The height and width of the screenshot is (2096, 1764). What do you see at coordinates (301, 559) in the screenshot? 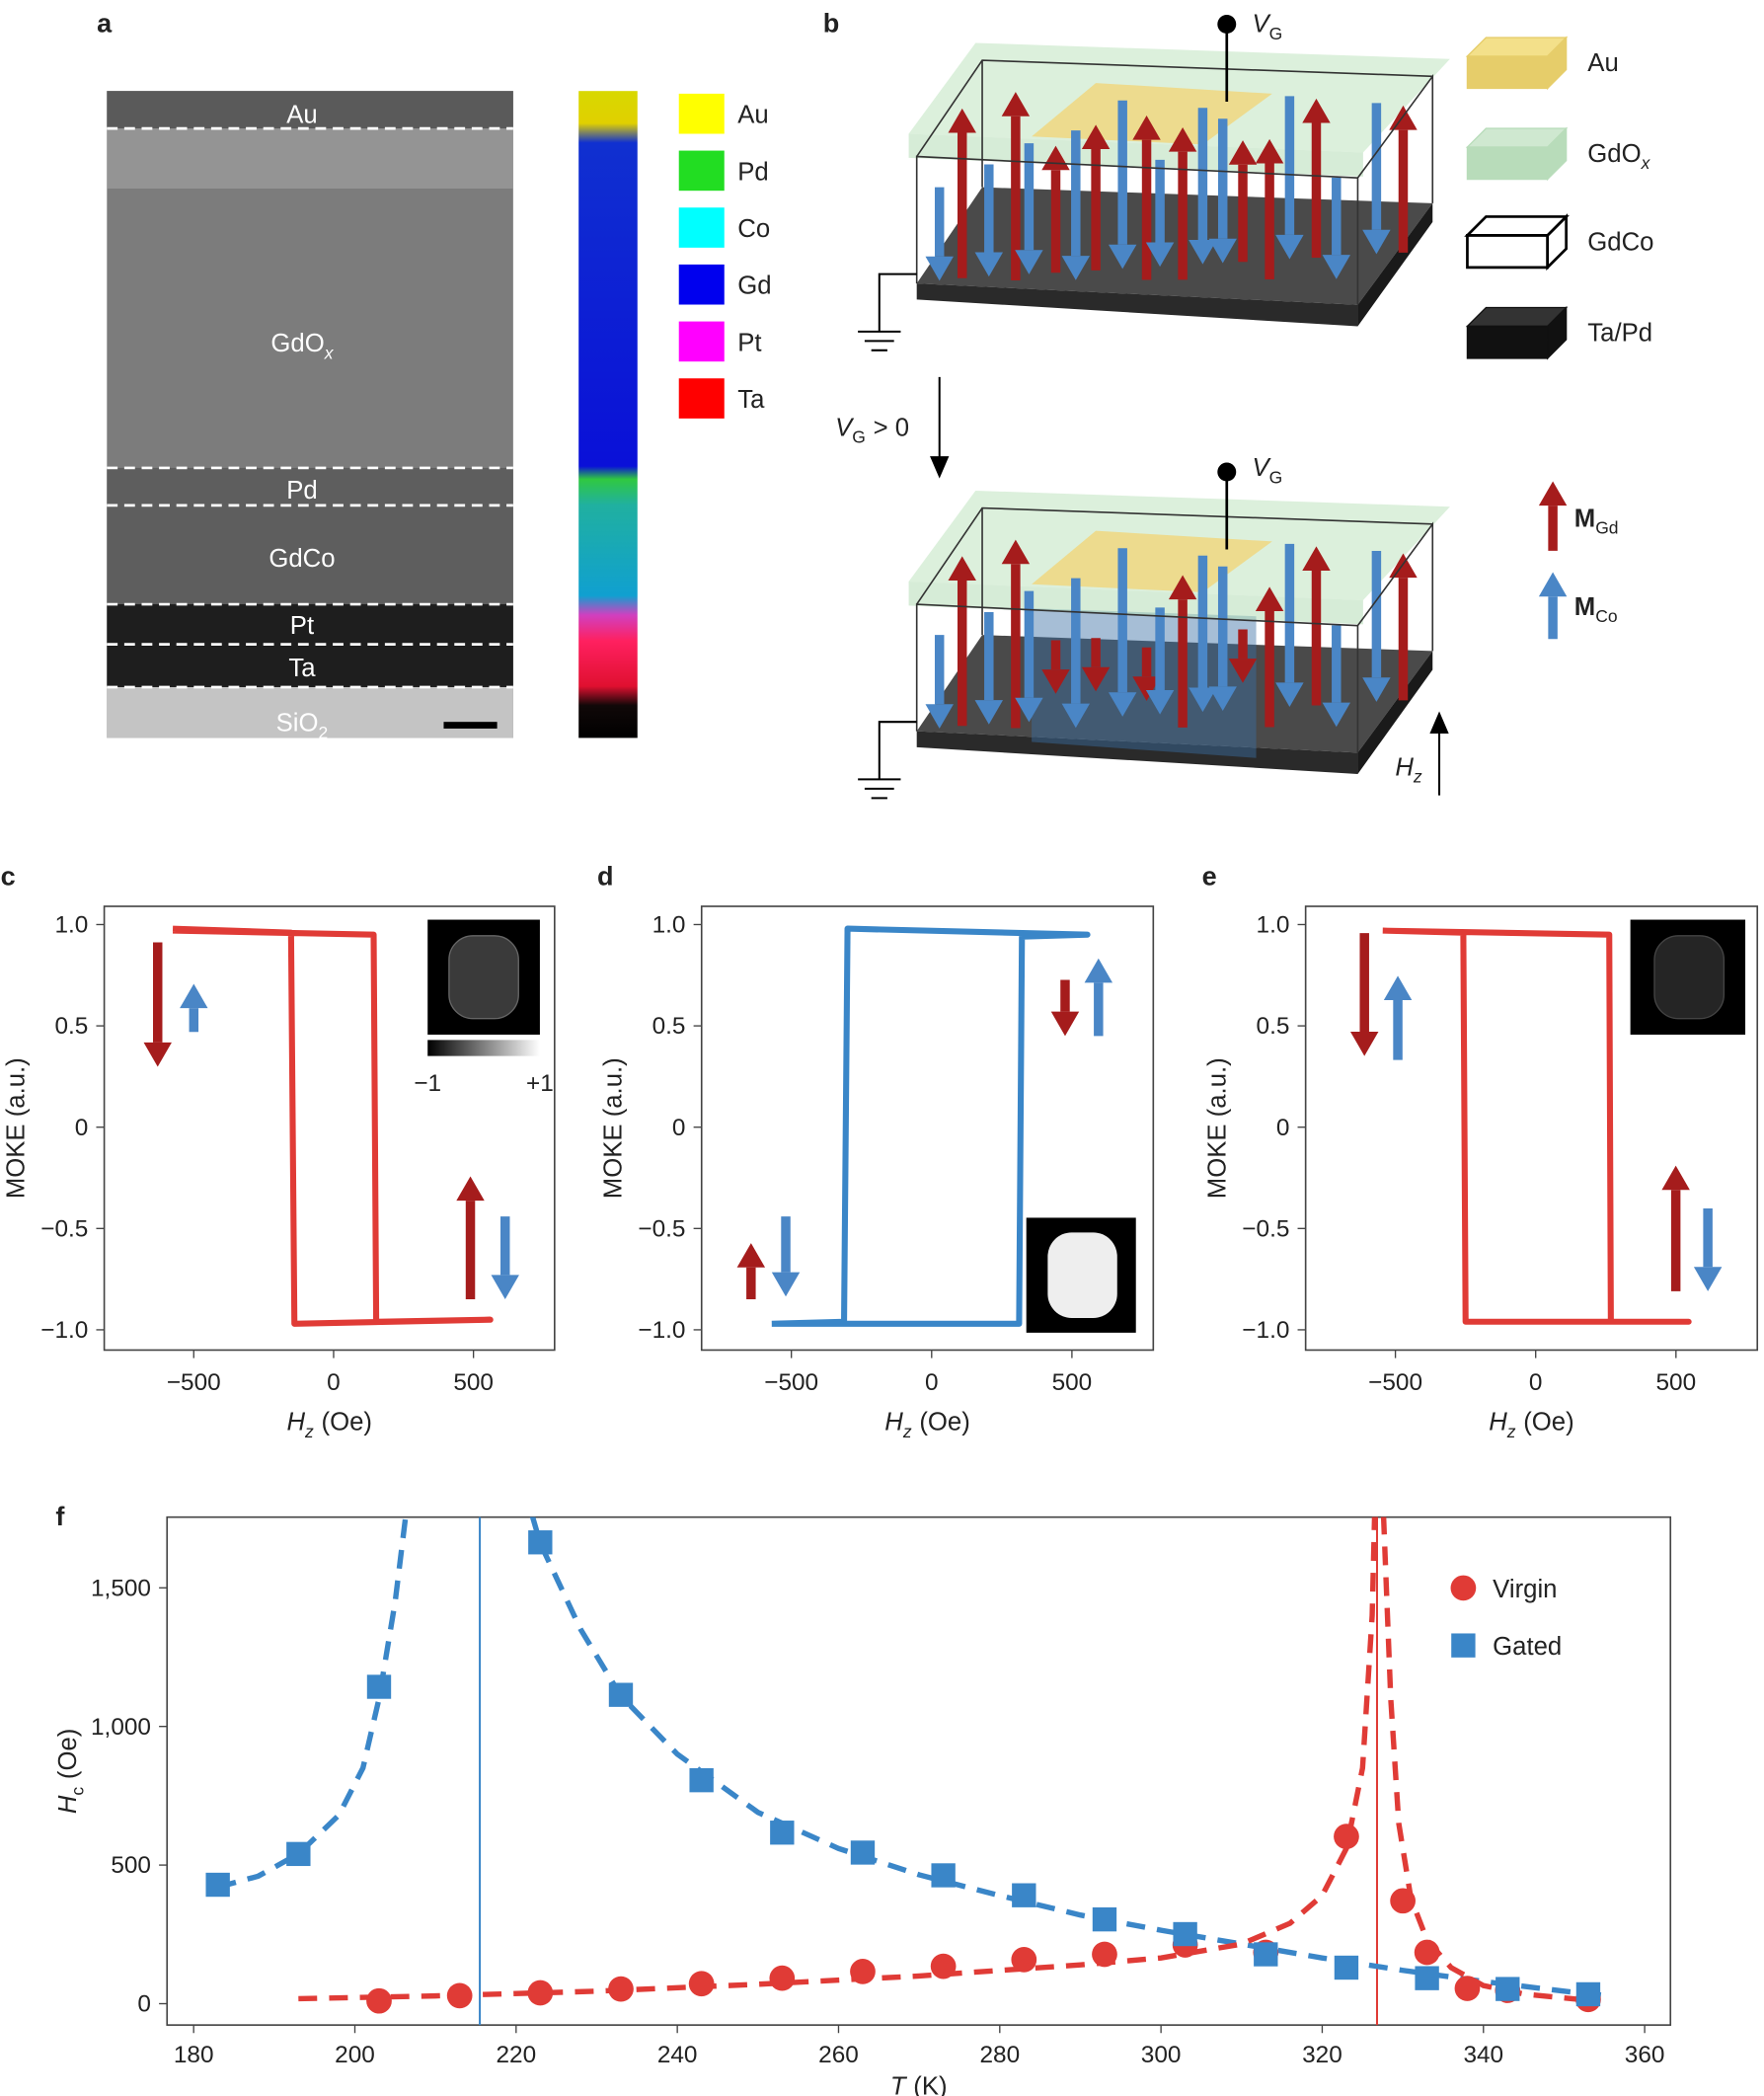
I see `layer-label-main: GdCo` at bounding box center [301, 559].